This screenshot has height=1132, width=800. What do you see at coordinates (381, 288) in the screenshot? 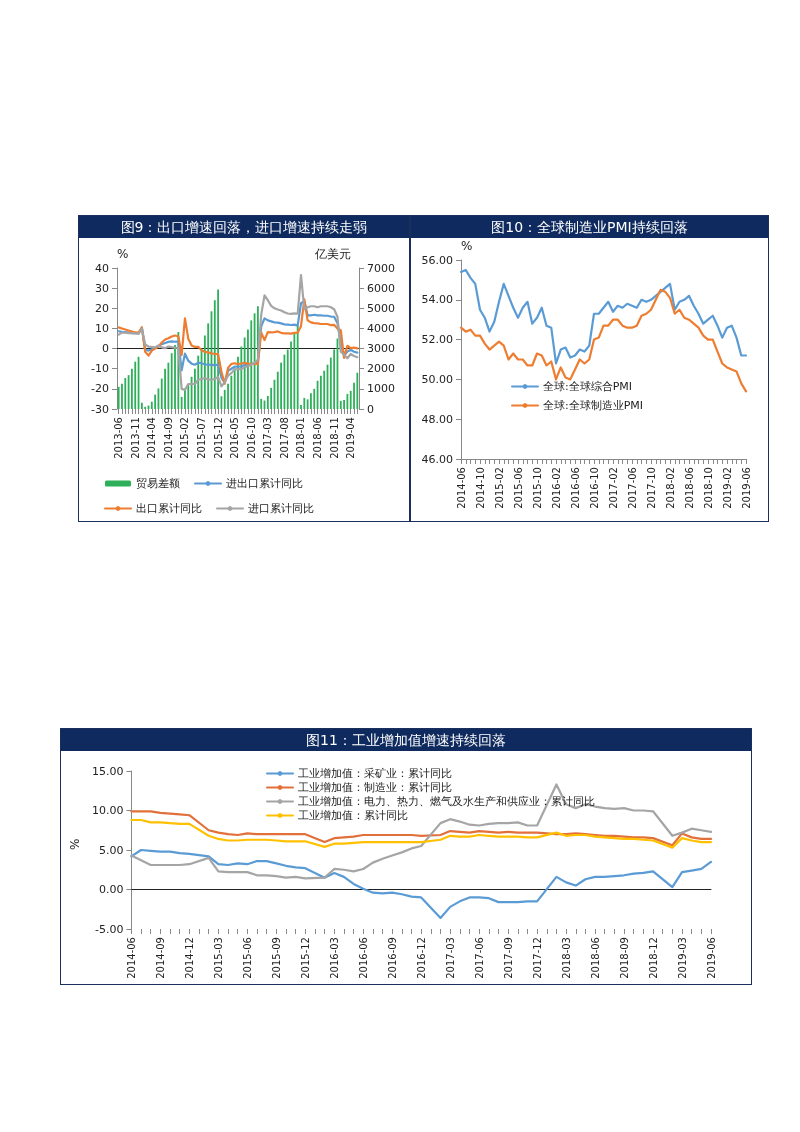
I see `y2-tick-label: 6000` at bounding box center [381, 288].